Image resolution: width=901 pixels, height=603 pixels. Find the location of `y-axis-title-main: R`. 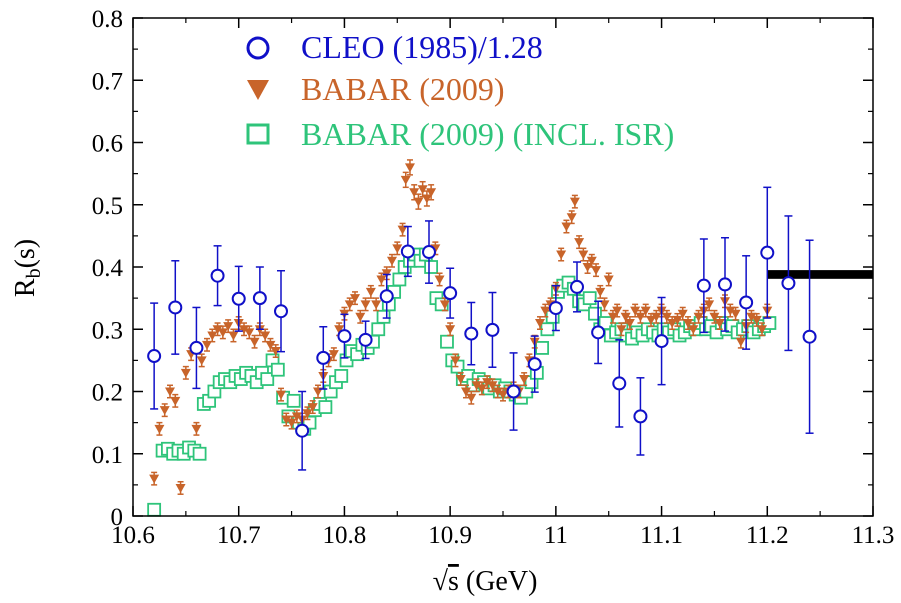

y-axis-title-main: R is located at coordinates (25, 287).